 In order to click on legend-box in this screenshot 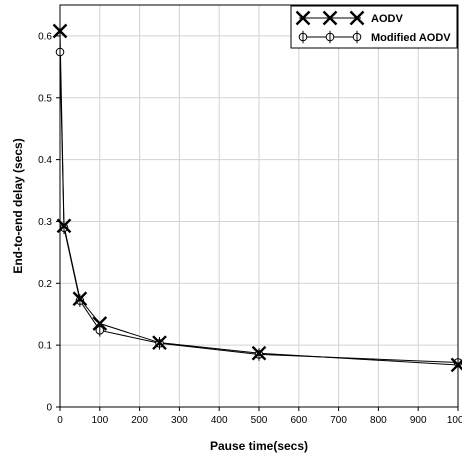, I will do `click(374, 27)`.